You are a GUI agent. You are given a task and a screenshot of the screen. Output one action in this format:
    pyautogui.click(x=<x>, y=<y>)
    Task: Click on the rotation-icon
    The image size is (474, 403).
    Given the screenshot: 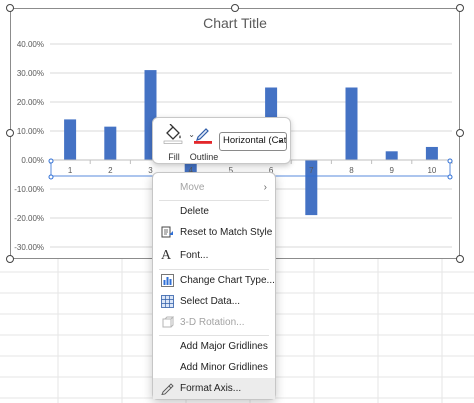 What is the action you would take?
    pyautogui.click(x=168, y=322)
    